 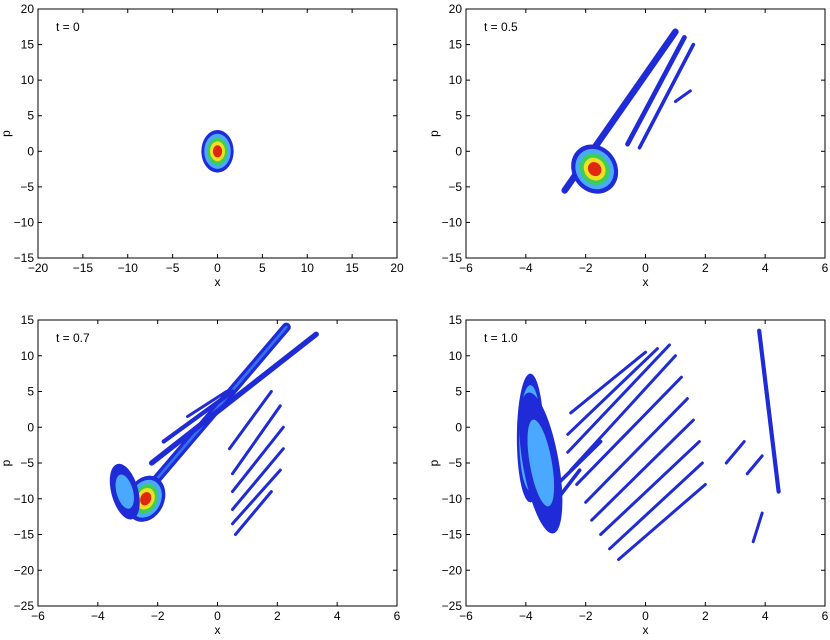 I want to click on panel-title: t = 1.0, so click(x=501, y=338).